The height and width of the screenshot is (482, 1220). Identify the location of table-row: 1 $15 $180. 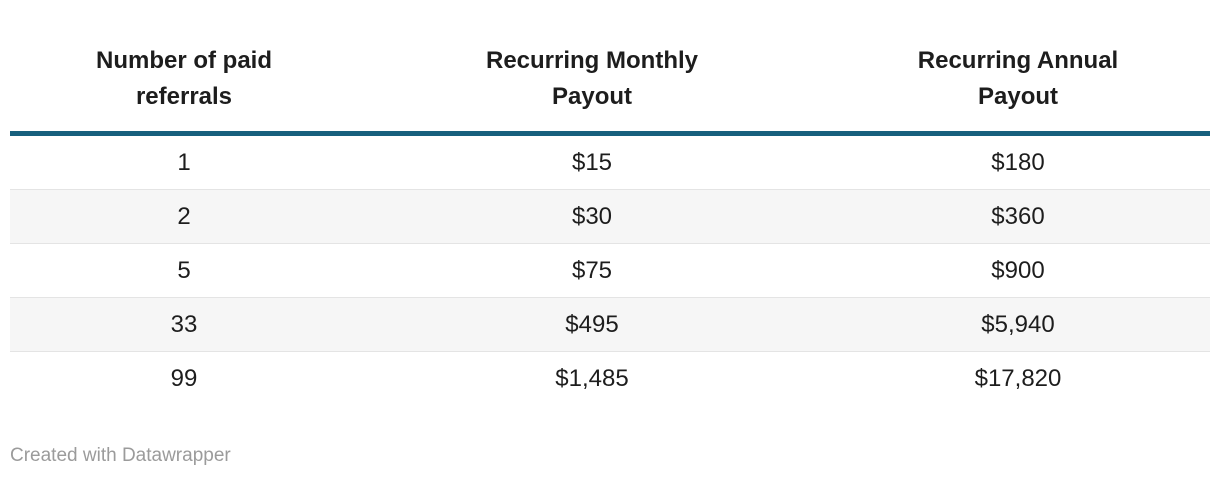
(610, 162).